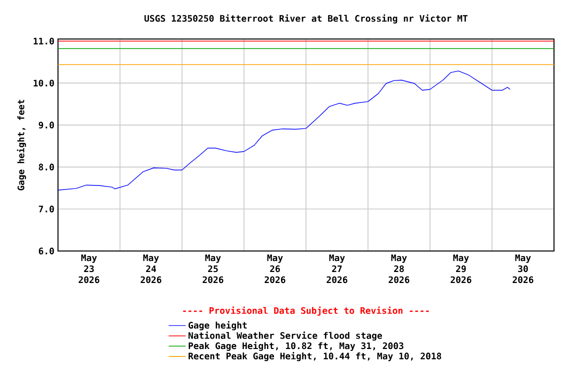 The image size is (576, 384). I want to click on y-tick-label: 8.0, so click(46, 167).